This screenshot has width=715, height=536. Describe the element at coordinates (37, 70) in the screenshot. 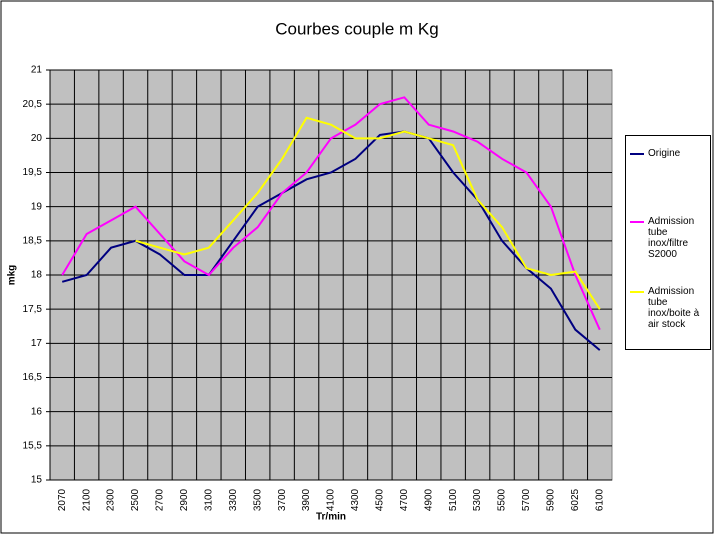

I see `y-tick-label: 21` at that location.